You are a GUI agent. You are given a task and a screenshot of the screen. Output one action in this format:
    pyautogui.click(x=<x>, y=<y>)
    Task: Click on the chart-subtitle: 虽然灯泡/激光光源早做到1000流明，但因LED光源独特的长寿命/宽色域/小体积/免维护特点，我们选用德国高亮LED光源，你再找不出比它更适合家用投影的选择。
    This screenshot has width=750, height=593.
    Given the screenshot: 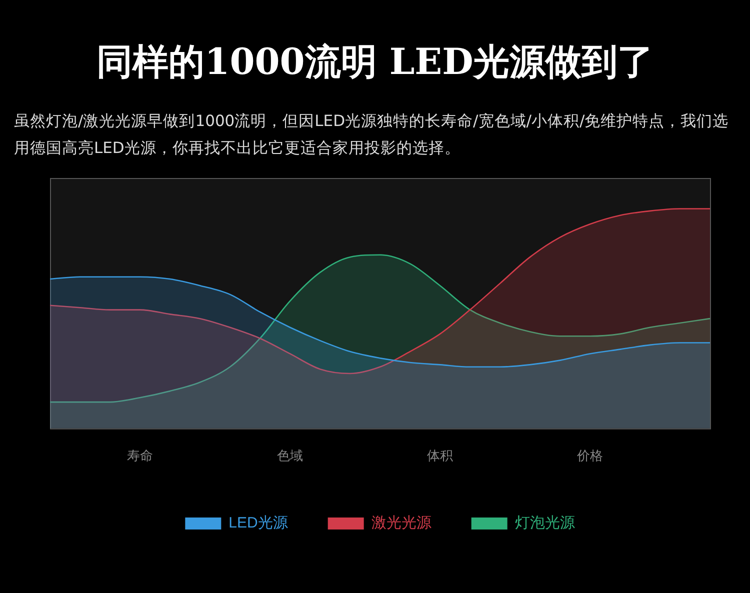 What is the action you would take?
    pyautogui.click(x=372, y=135)
    